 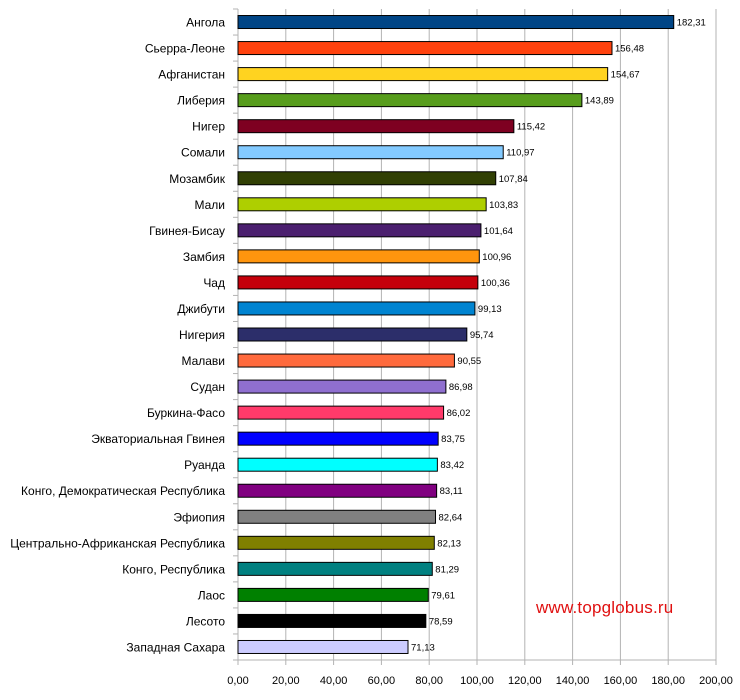 I want to click on value-label: 107,84, so click(x=513, y=179).